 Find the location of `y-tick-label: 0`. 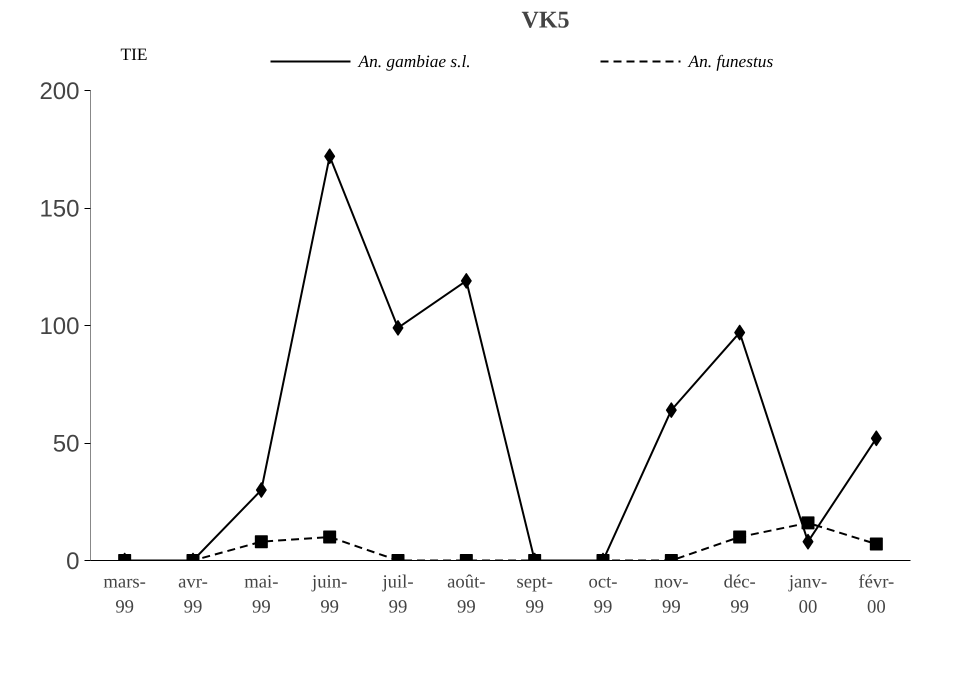

y-tick-label: 0 is located at coordinates (73, 561).